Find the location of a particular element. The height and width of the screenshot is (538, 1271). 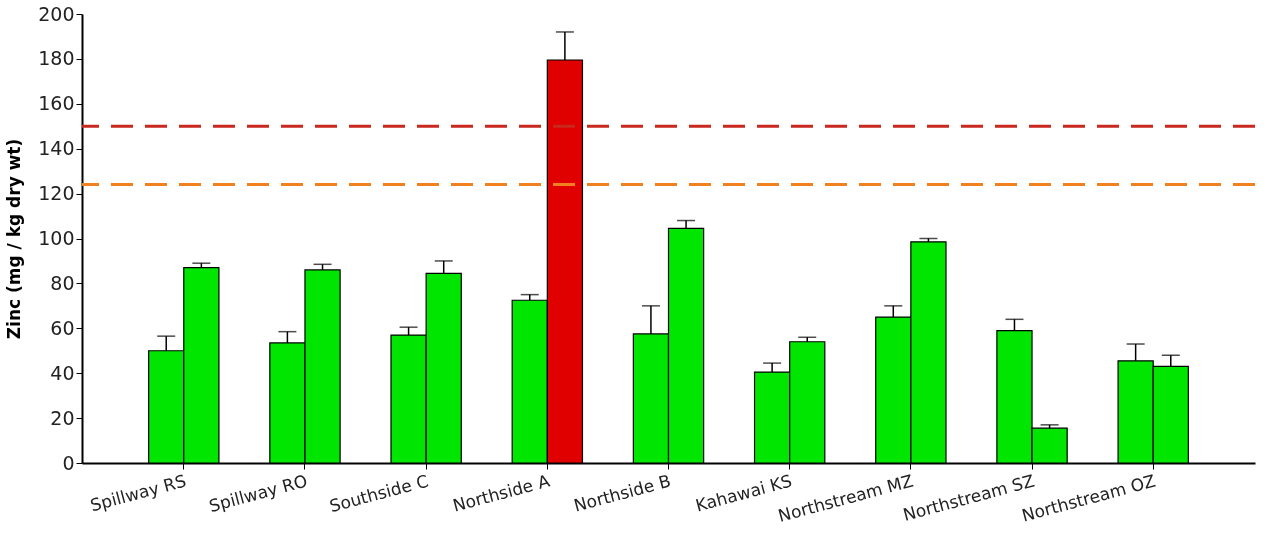

y-tick-label: 20 is located at coordinates (62, 417).